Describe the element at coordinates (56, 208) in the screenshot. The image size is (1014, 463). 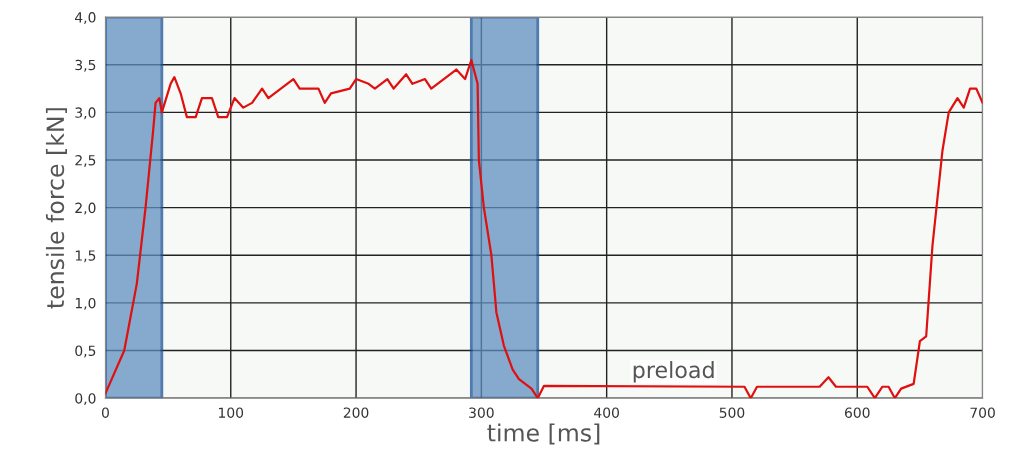
I see `y-axis-title: tensile force [kN]` at that location.